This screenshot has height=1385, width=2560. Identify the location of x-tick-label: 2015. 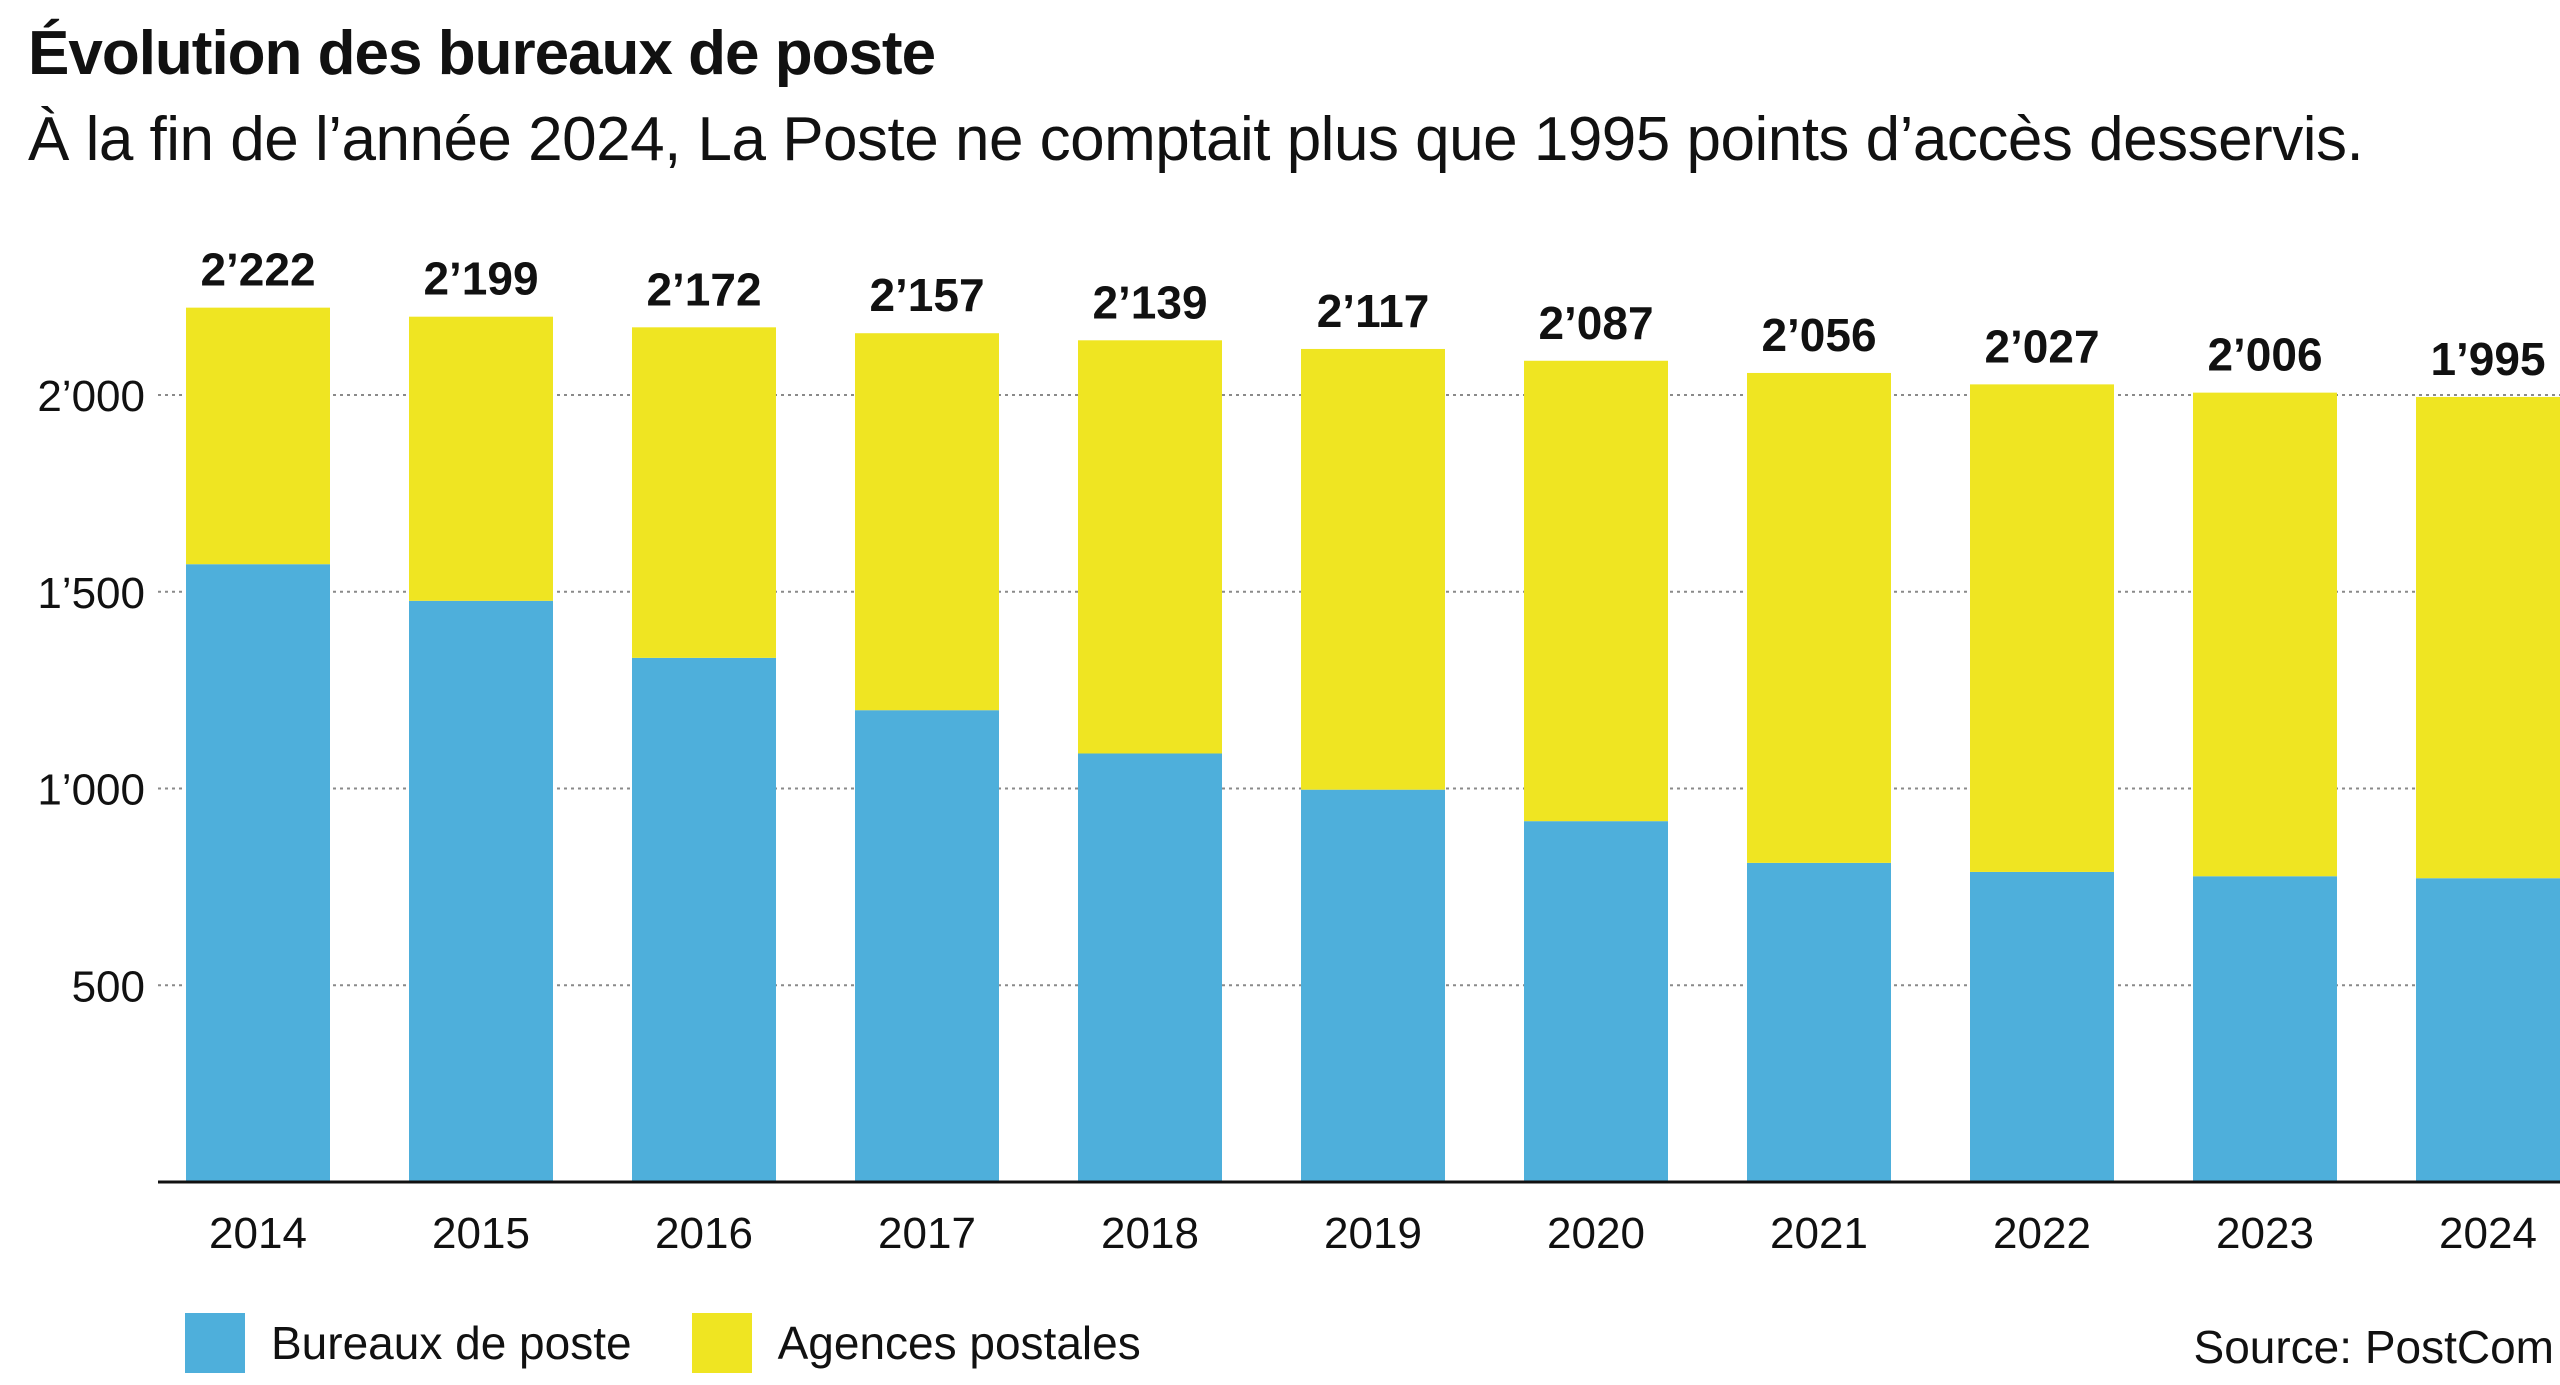
(481, 1233).